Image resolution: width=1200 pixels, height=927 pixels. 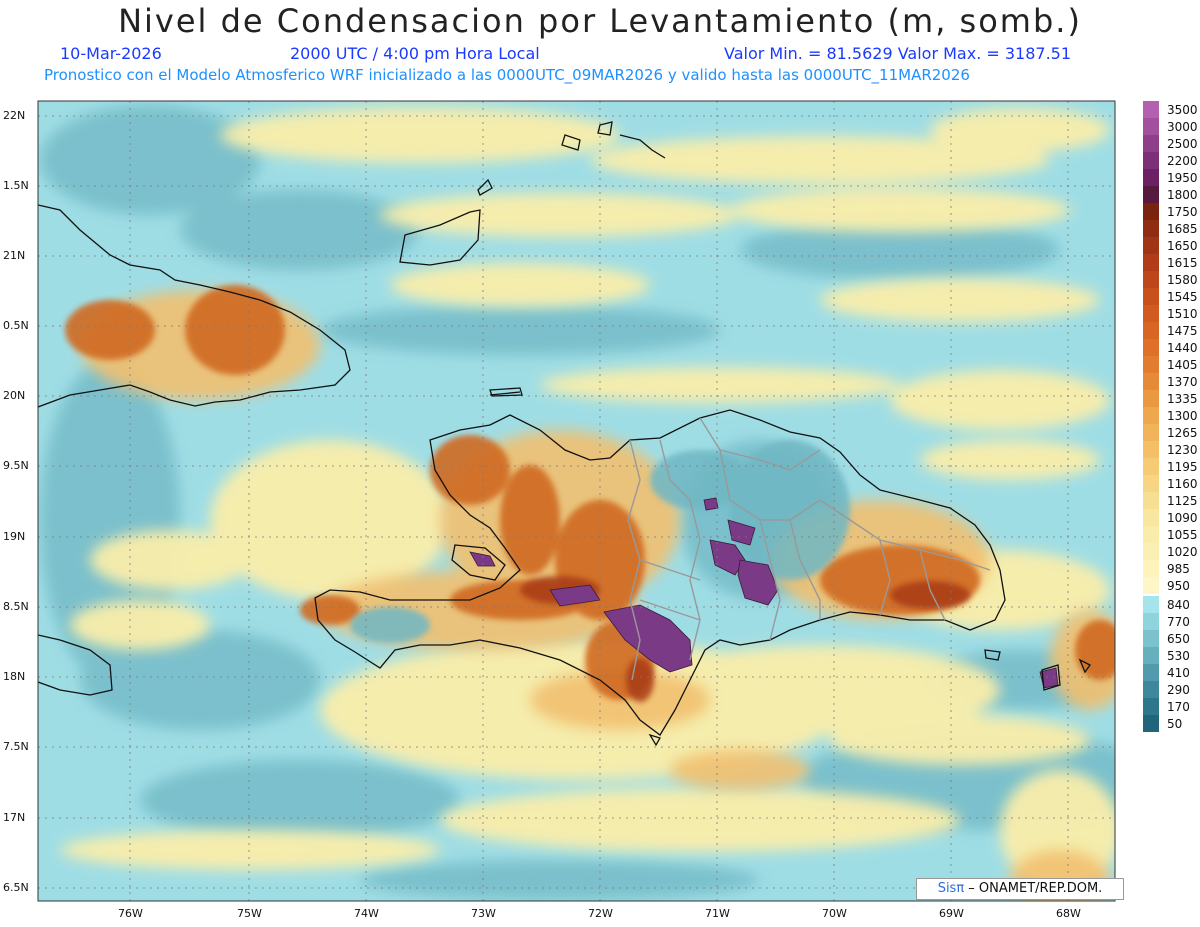 I want to click on legend-row: 1160, so click(x=1171, y=483).